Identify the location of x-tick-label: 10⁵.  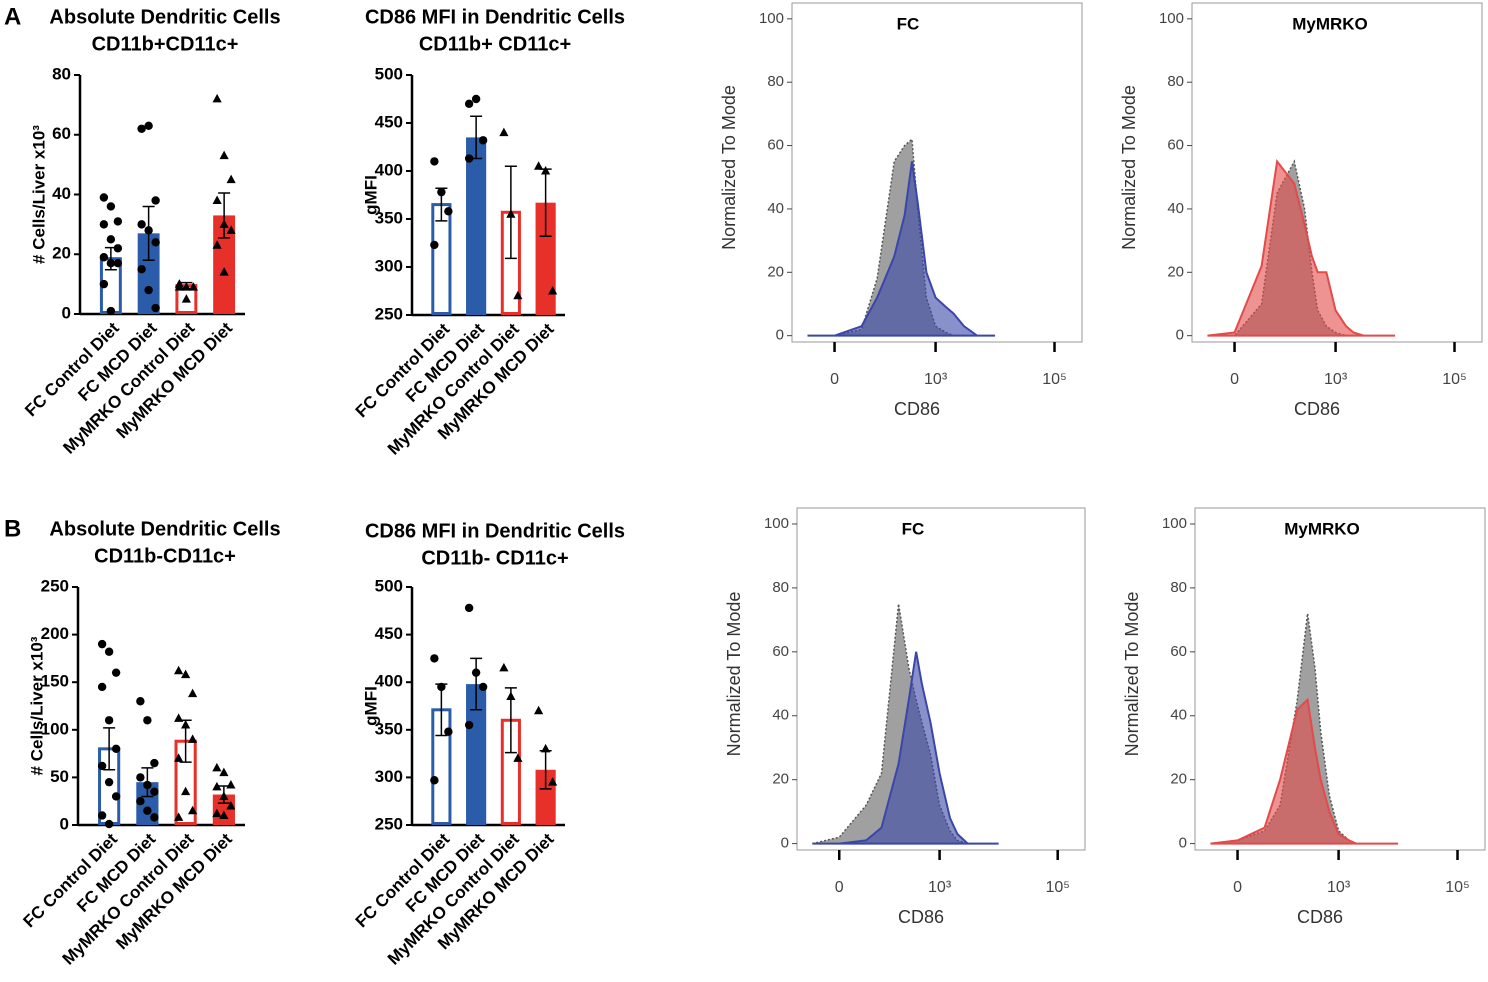
(1457, 887).